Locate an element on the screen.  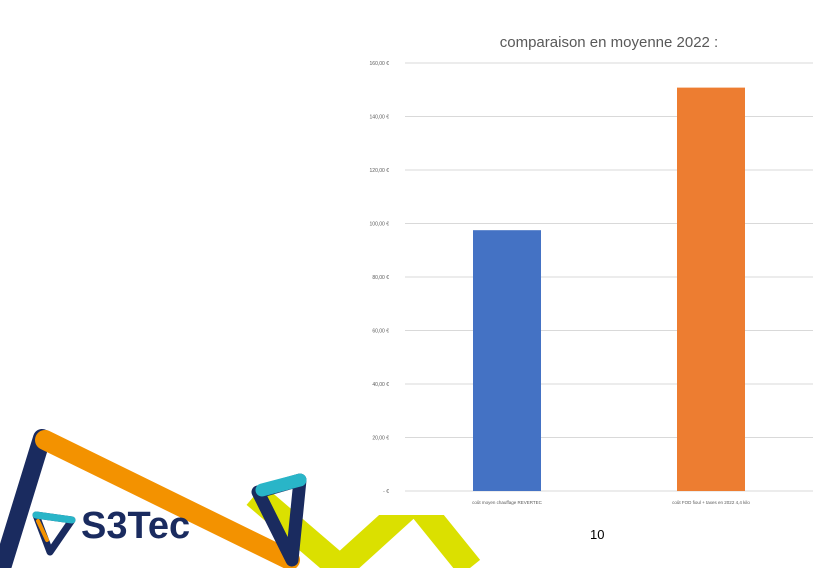
y-tick-label: - € is located at coordinates (386, 492).